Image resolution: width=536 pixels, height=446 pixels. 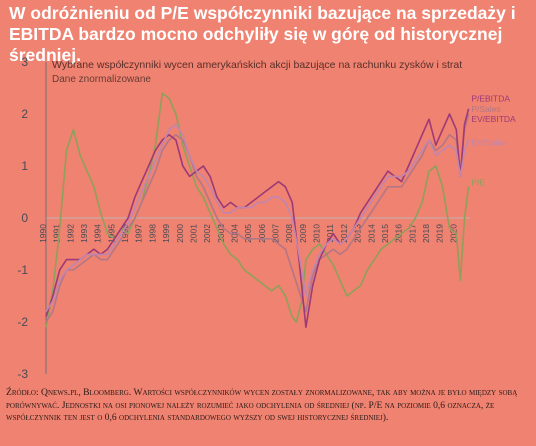 What do you see at coordinates (221, 233) in the screenshot?
I see `x-tick-label: 2003` at bounding box center [221, 233].